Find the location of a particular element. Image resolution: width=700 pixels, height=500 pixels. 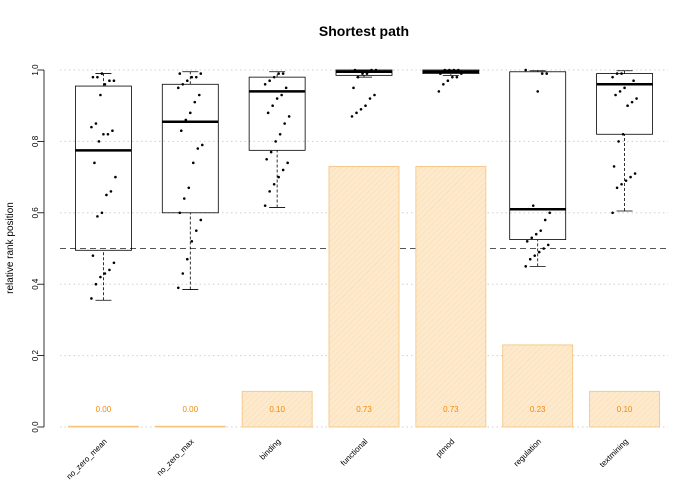

y-tick-label: 0.4 is located at coordinates (35, 284).